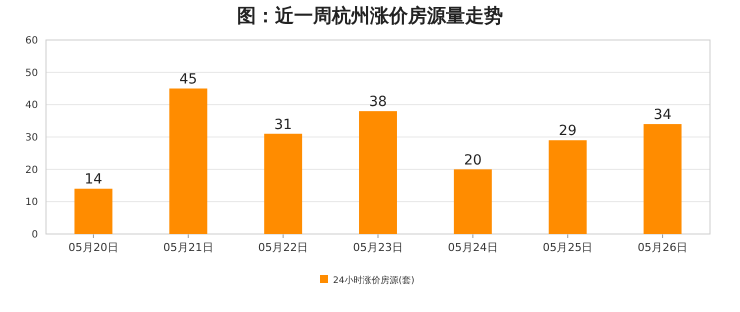  I want to click on data-label: 14, so click(93, 180).